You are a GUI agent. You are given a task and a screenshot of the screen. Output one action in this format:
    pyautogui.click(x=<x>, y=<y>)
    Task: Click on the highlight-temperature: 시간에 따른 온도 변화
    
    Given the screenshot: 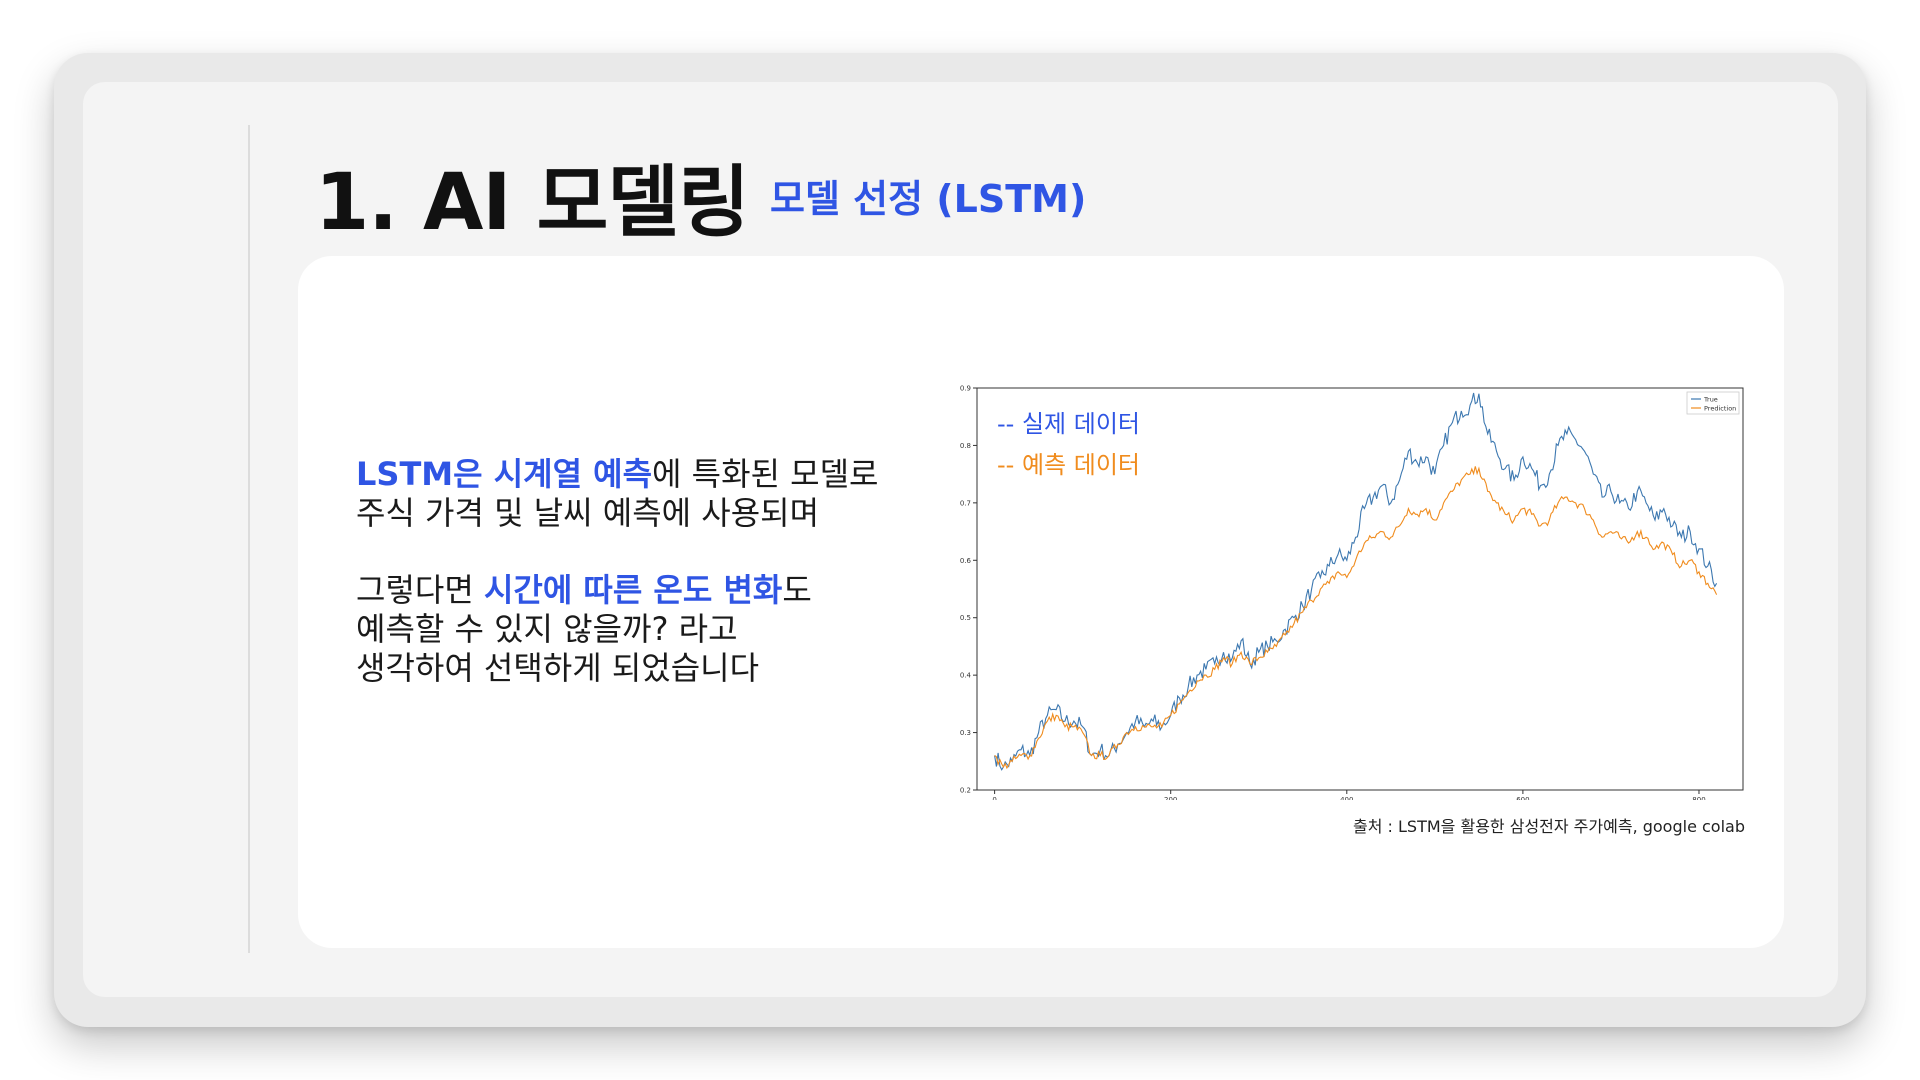 What is the action you would take?
    pyautogui.click(x=633, y=590)
    